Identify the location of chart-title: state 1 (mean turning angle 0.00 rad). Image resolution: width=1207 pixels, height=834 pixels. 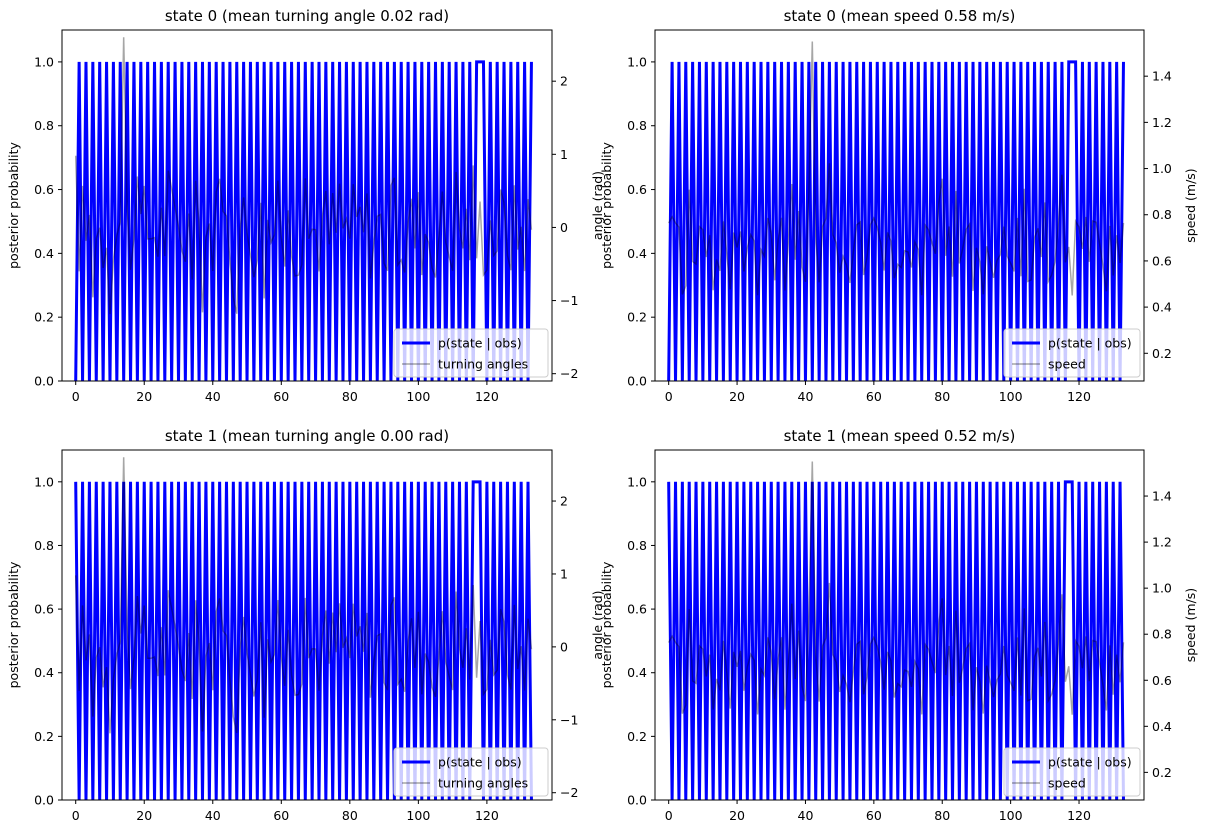
(307, 436).